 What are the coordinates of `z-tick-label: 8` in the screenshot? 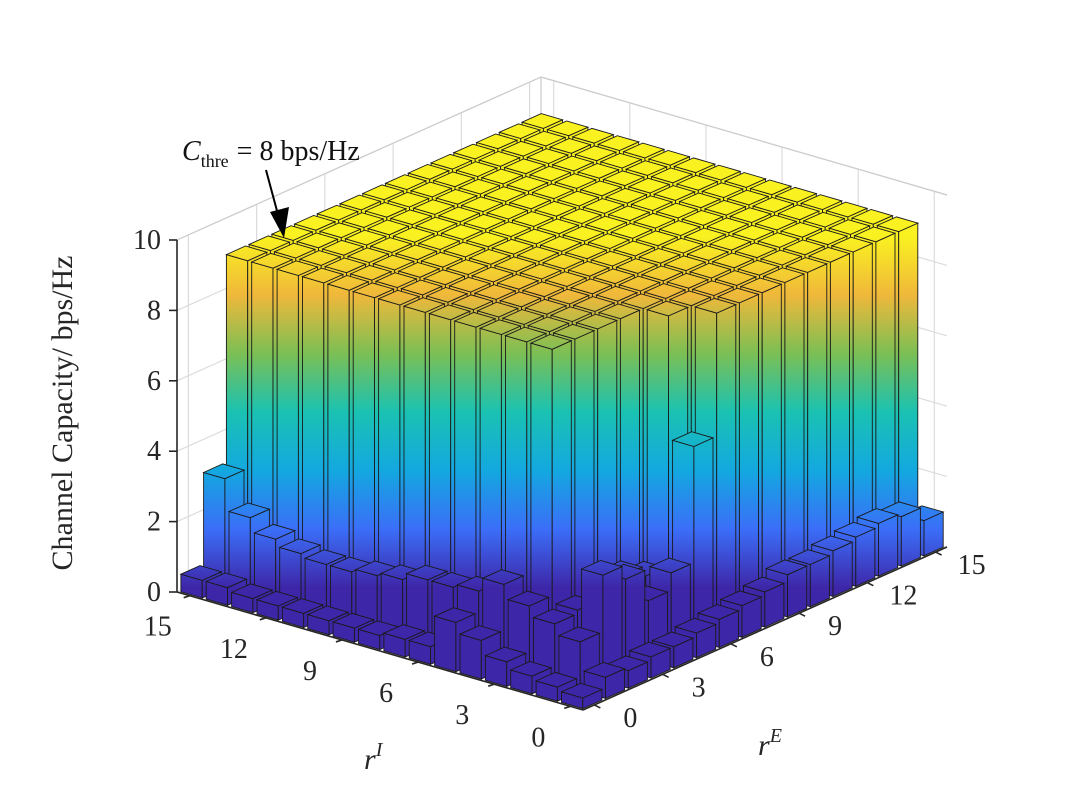 It's located at (154, 310).